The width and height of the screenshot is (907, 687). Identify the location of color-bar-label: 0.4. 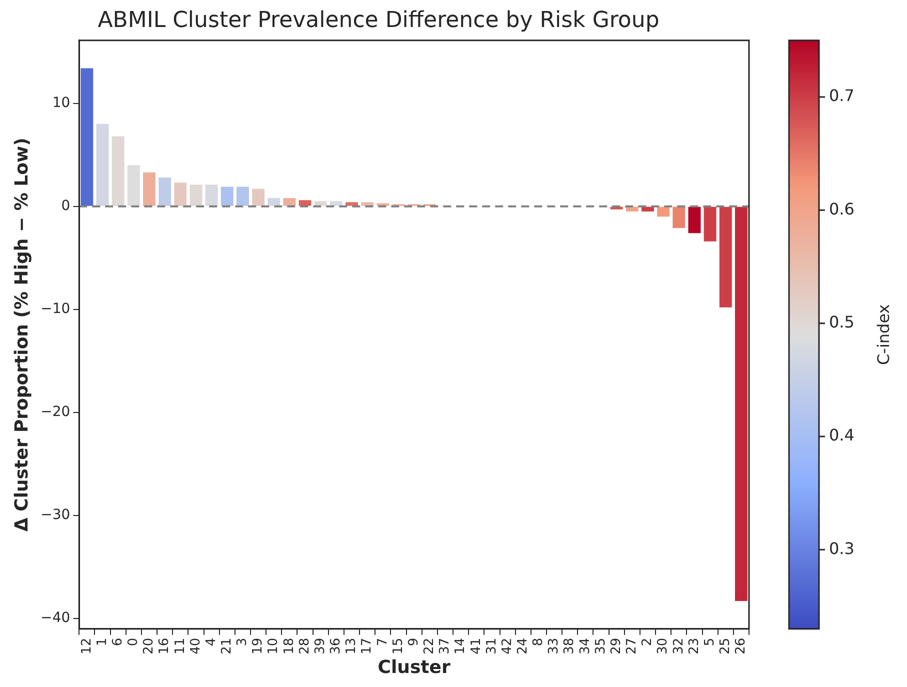
(841, 435).